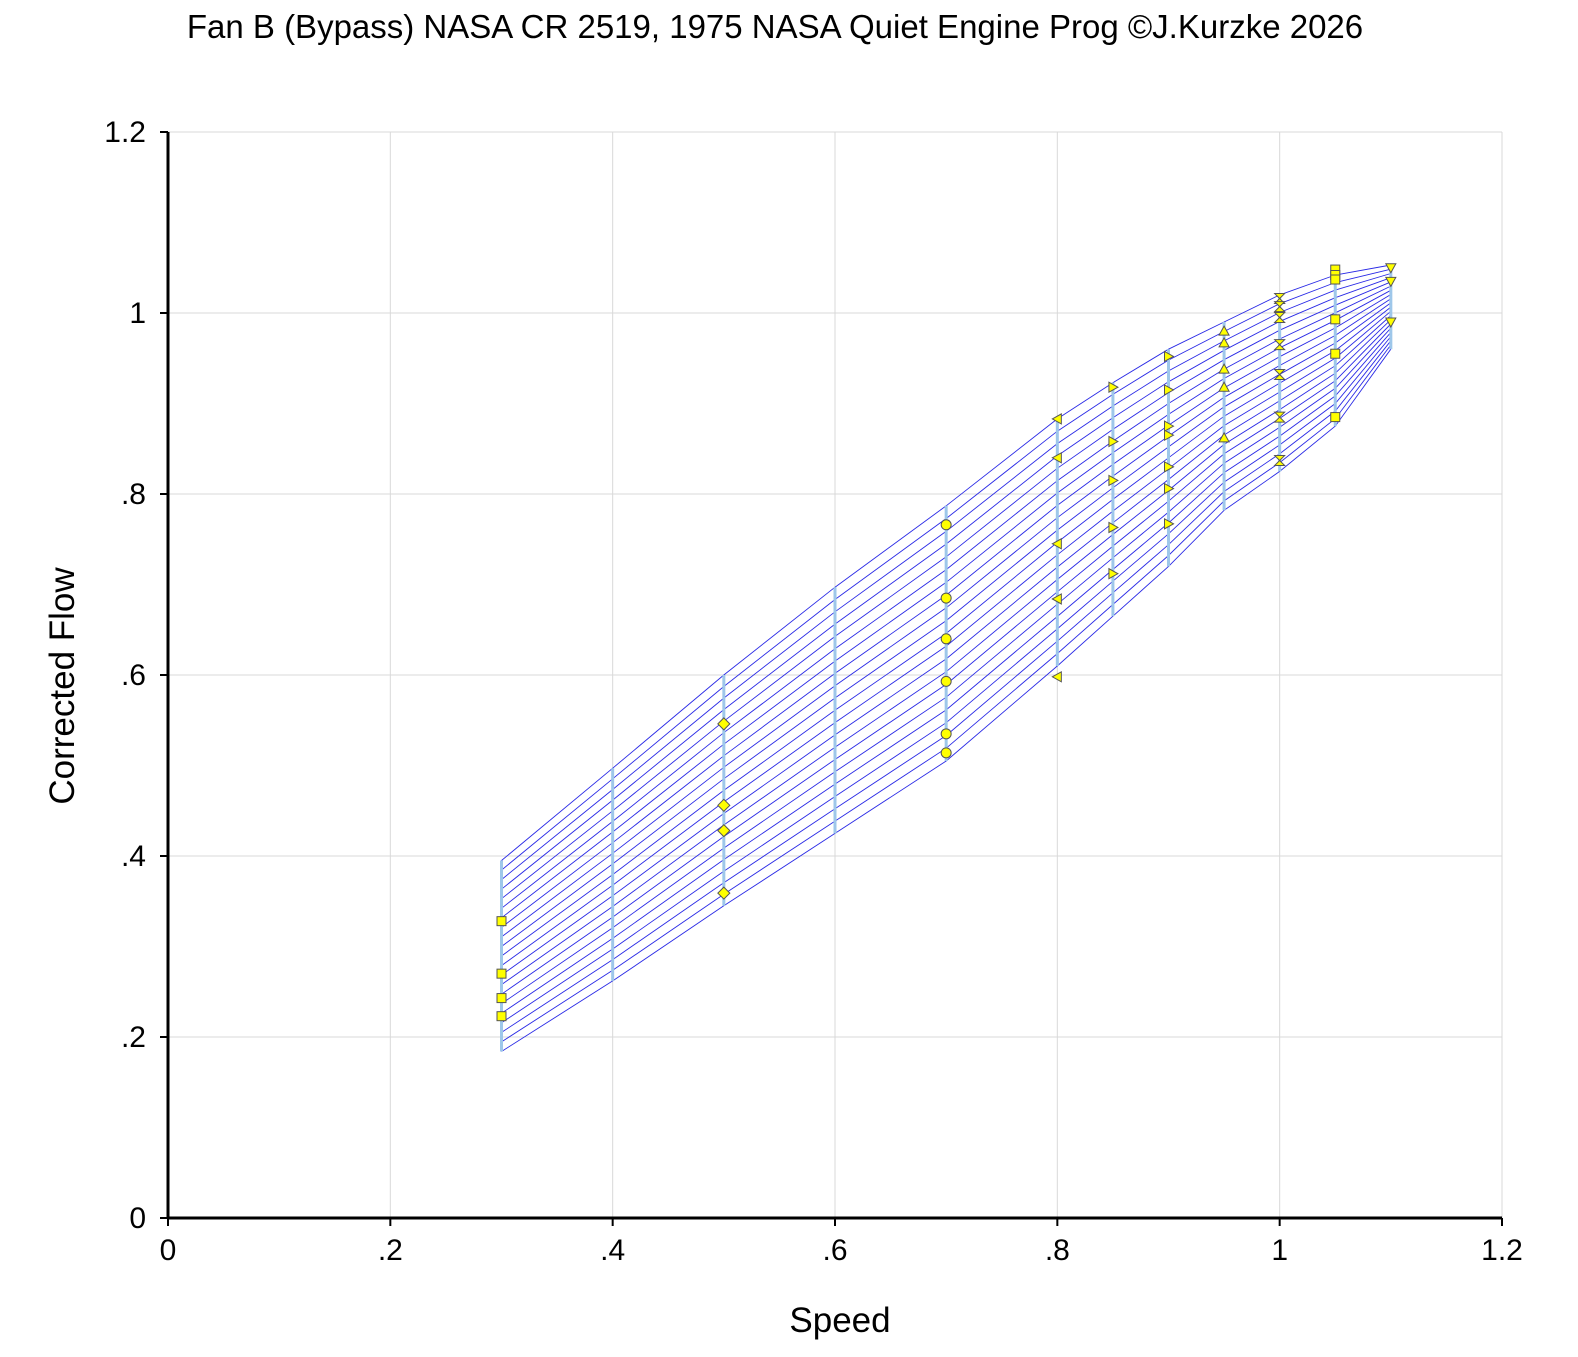  What do you see at coordinates (133, 856) in the screenshot?
I see `y-tick-label: .4` at bounding box center [133, 856].